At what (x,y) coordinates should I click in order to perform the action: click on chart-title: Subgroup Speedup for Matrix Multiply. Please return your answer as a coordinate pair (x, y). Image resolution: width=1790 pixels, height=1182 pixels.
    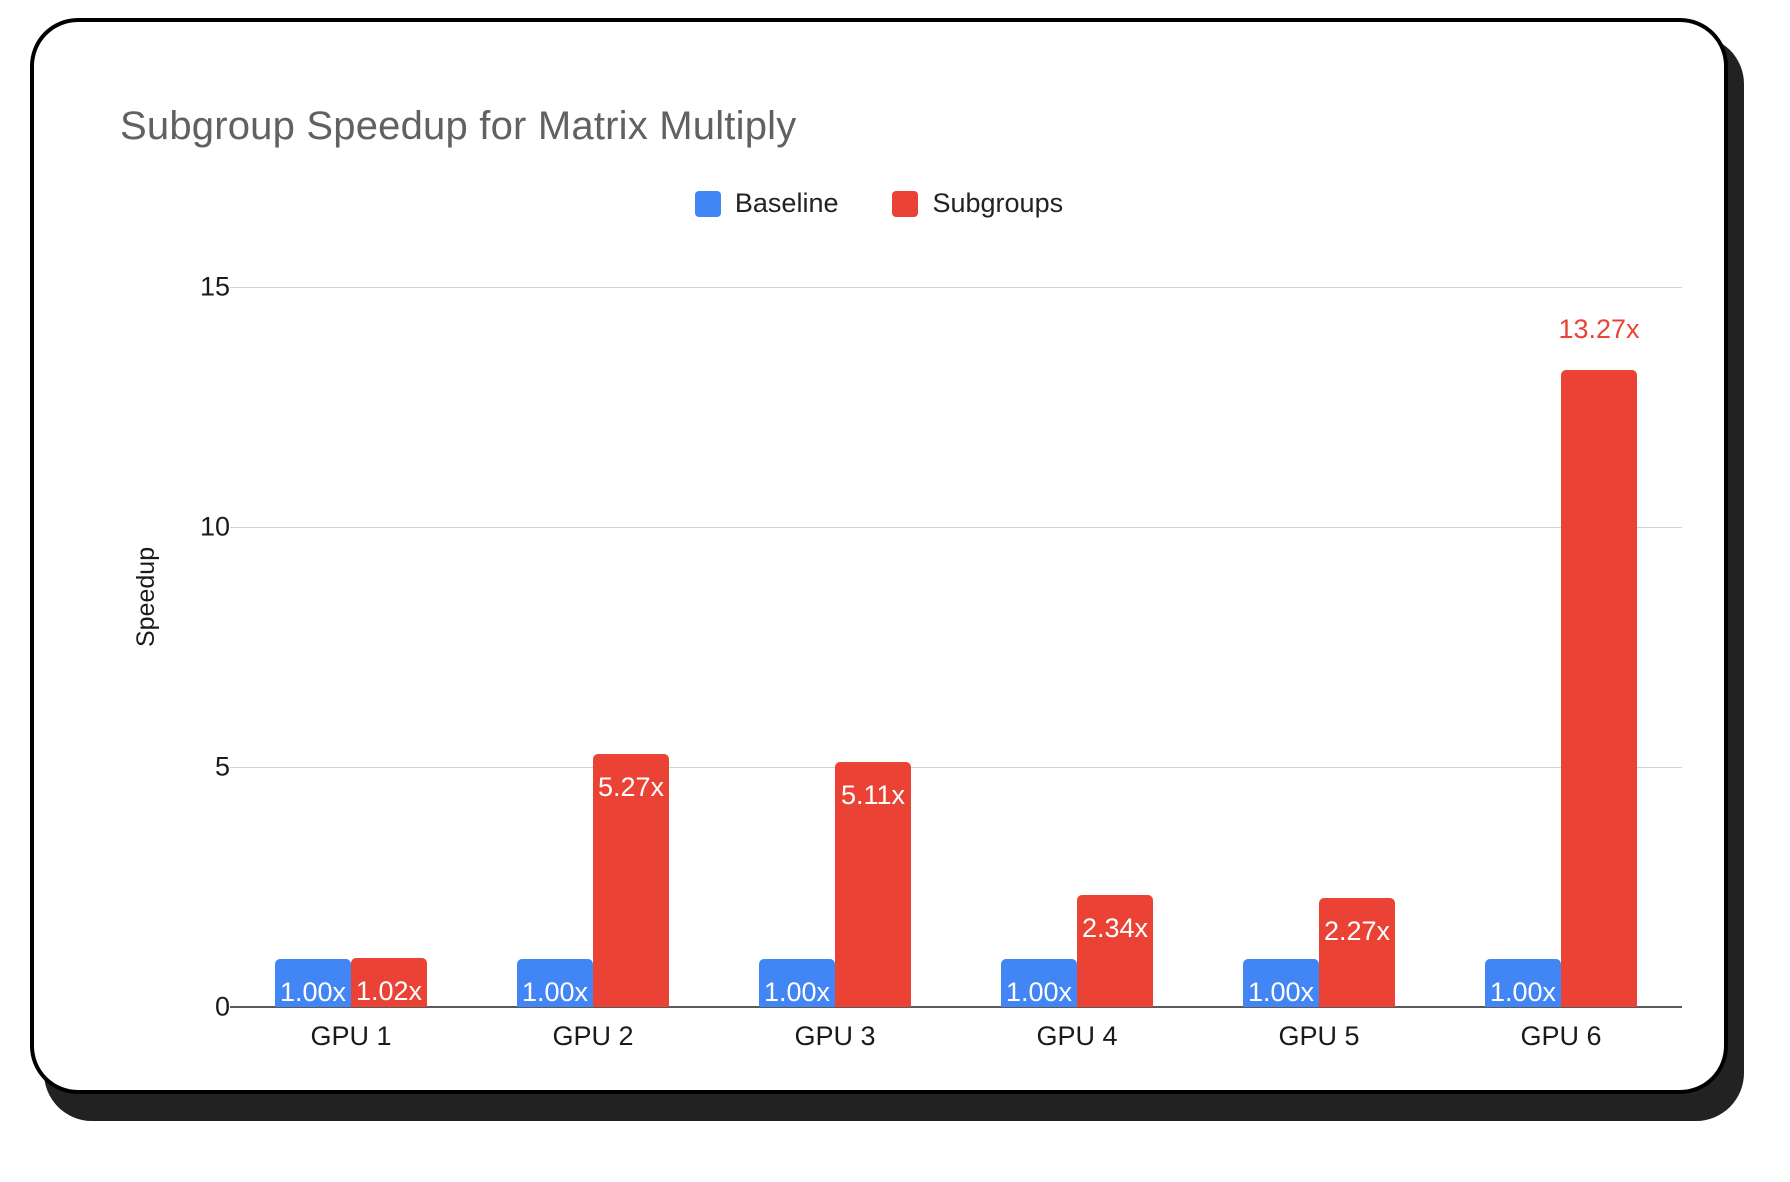
    Looking at the image, I should click on (458, 126).